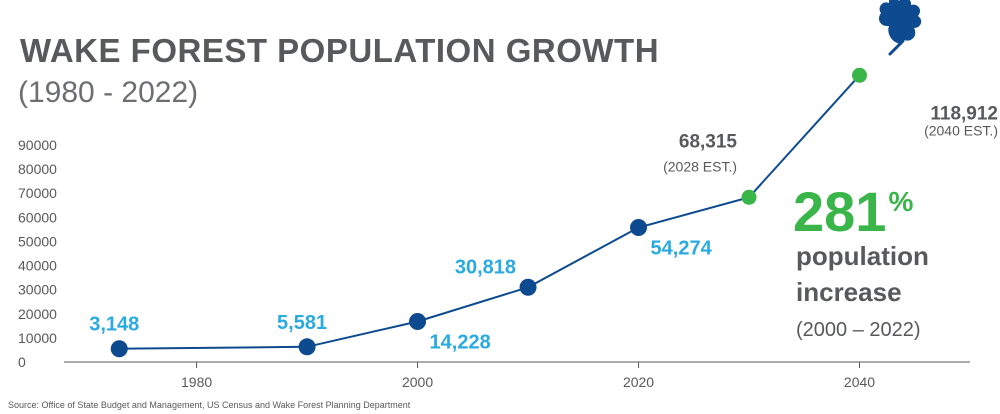  Describe the element at coordinates (961, 130) in the screenshot. I see `data-label-note: (2040 EST.)` at that location.